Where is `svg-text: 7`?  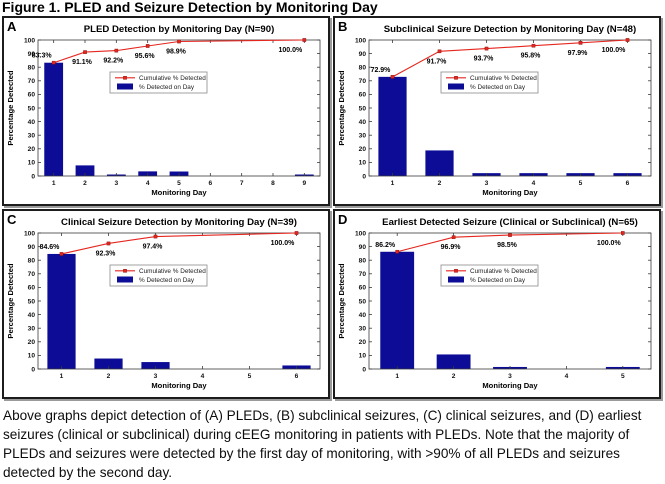
svg-text: 7 is located at coordinates (242, 183).